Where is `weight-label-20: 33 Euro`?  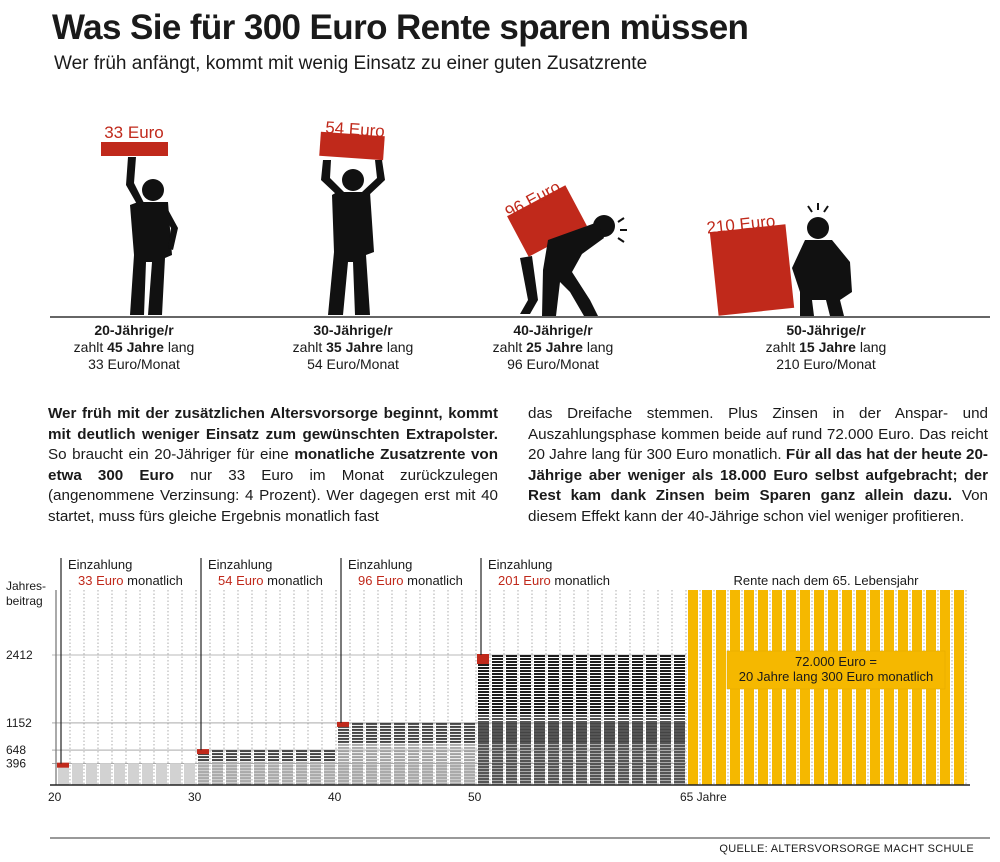 weight-label-20: 33 Euro is located at coordinates (134, 132).